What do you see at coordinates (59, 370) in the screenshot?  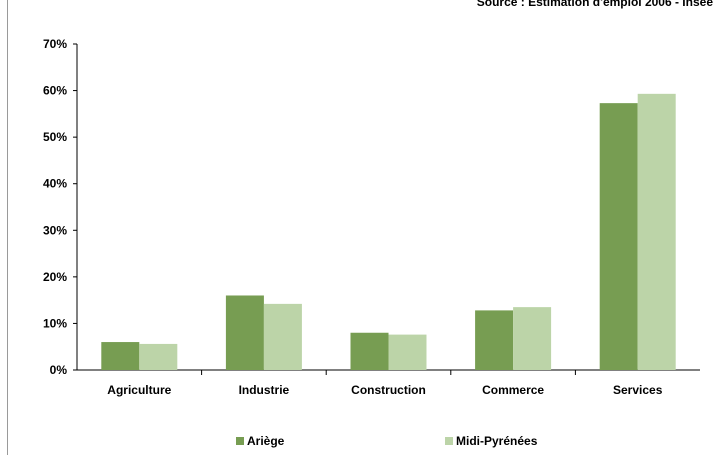 I see `y-tick-label: 0%` at bounding box center [59, 370].